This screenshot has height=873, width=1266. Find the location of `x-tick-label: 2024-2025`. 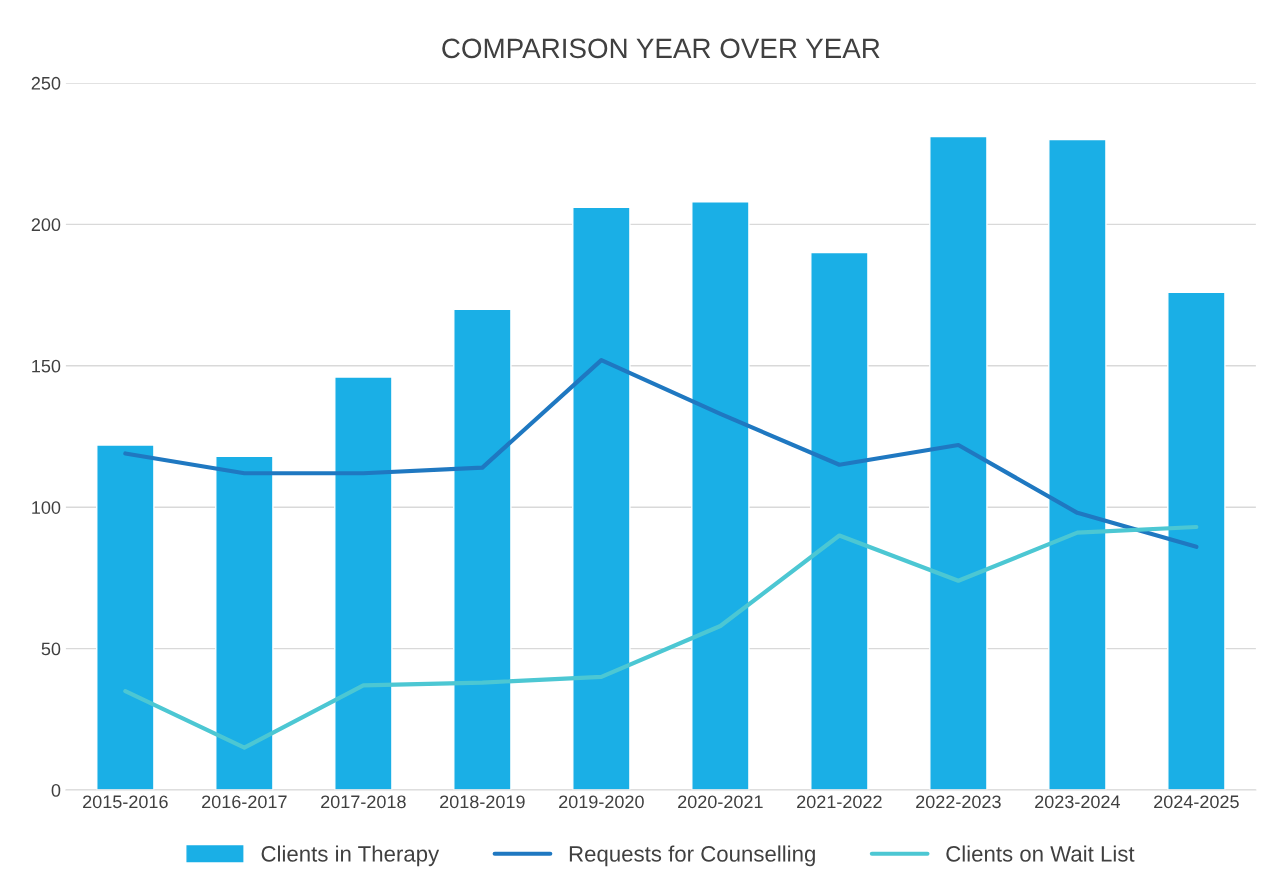

x-tick-label: 2024-2025 is located at coordinates (1196, 802).